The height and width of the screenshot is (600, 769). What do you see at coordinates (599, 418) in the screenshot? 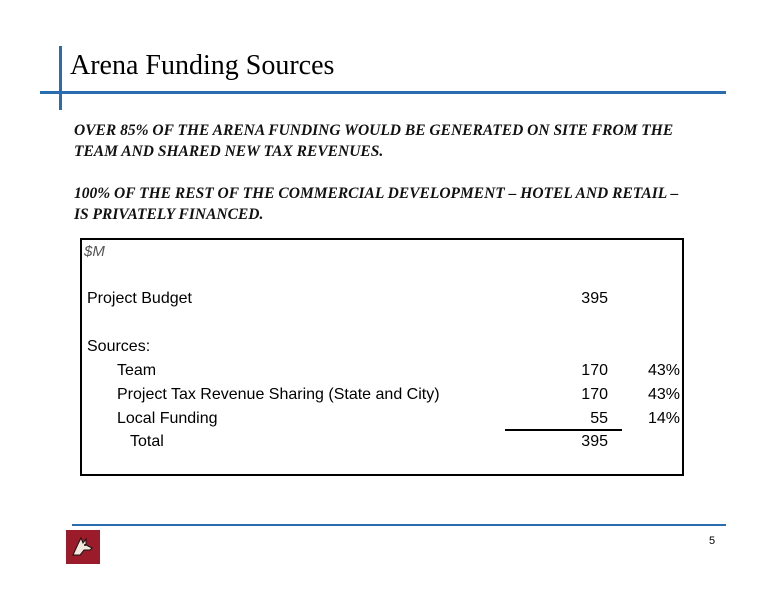
I see `source-row-value: 55` at bounding box center [599, 418].